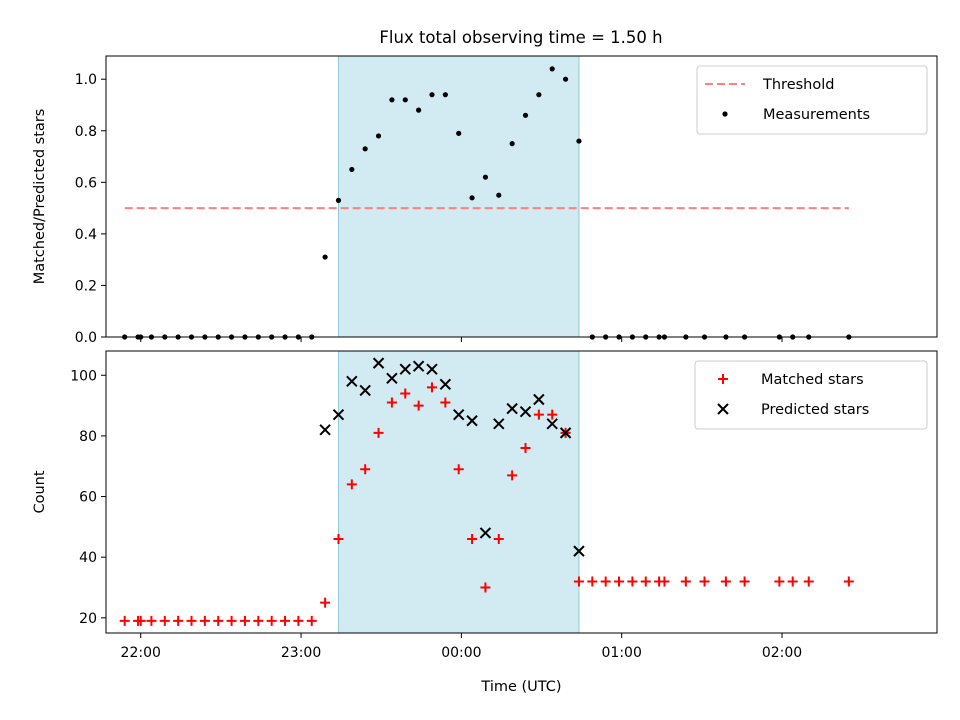 The width and height of the screenshot is (960, 720). Describe the element at coordinates (40, 491) in the screenshot. I see `y-axis-label: Count` at that location.